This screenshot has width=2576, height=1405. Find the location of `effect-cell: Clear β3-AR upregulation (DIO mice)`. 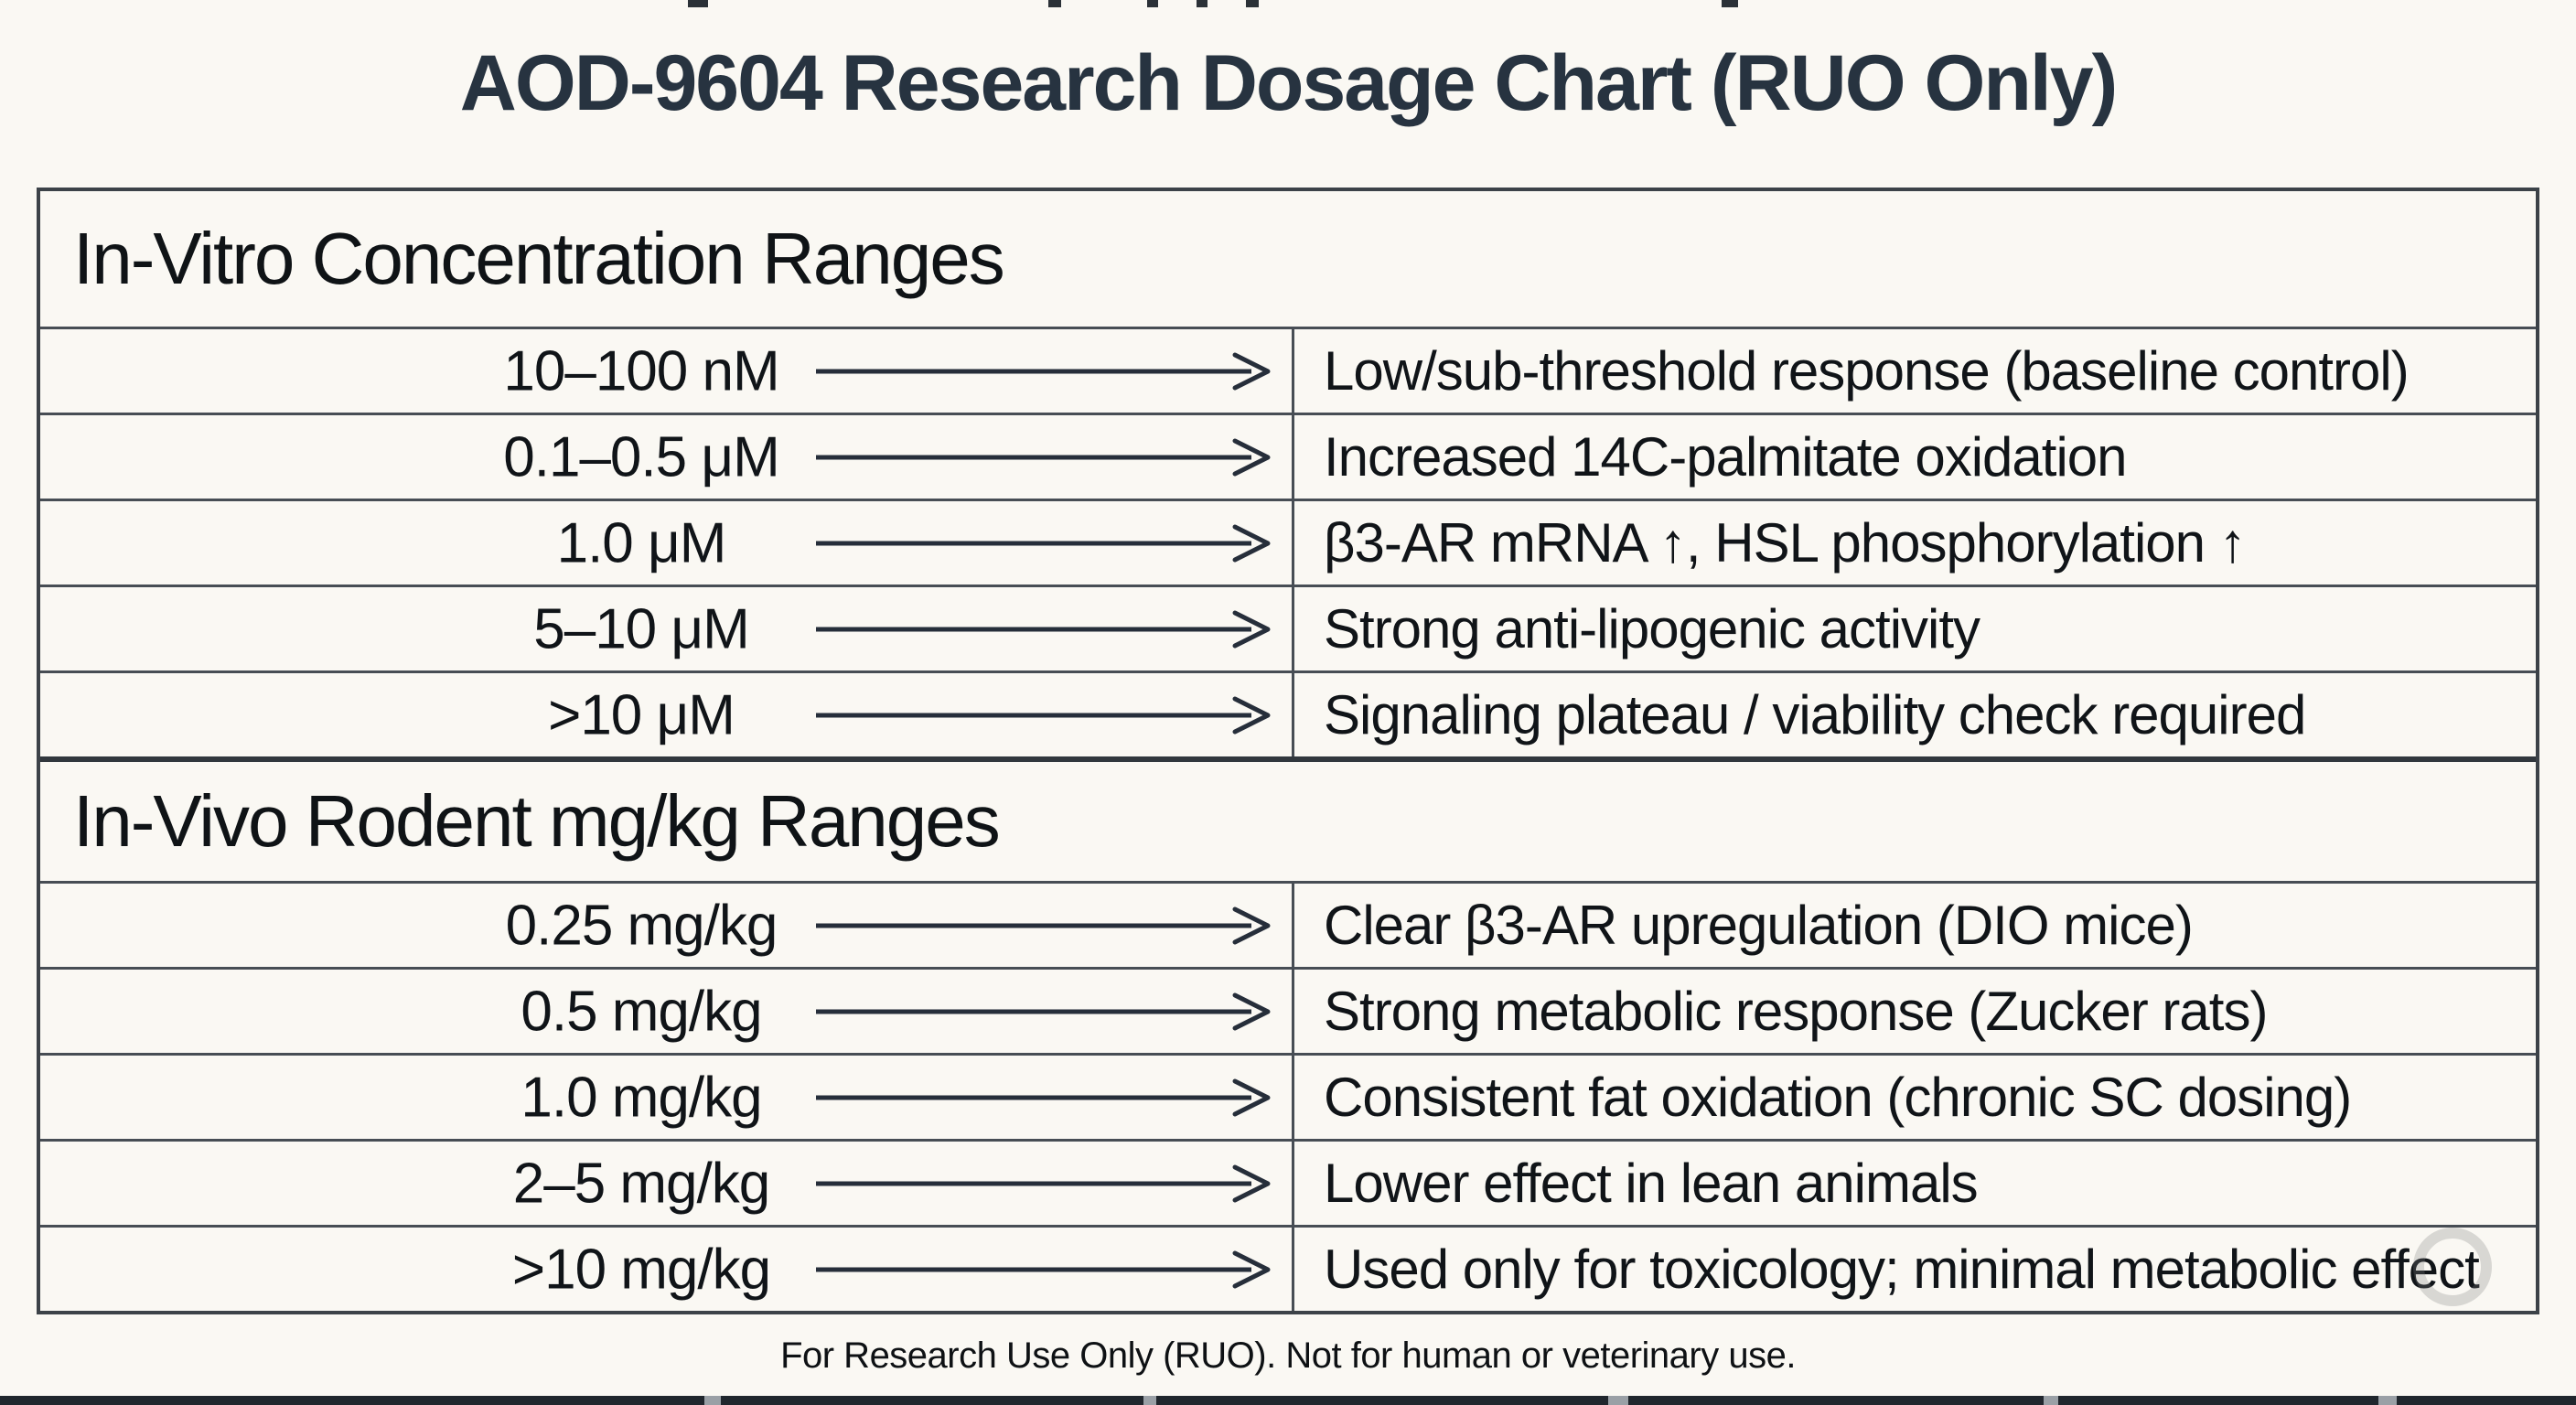

effect-cell: Clear β3-AR upregulation (DIO mice) is located at coordinates (1914, 925).